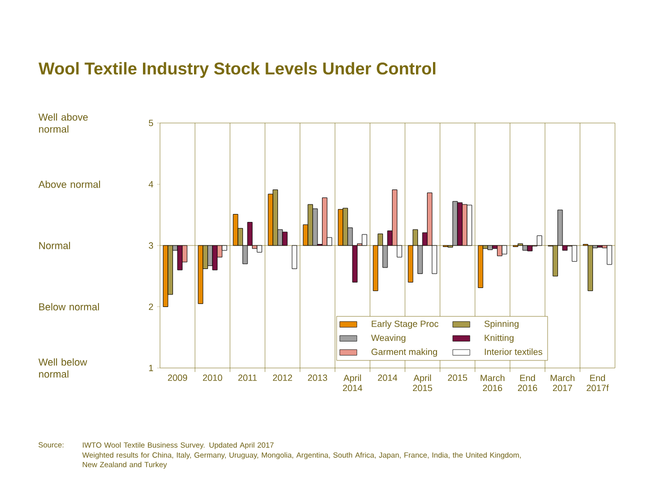 This screenshot has width=647, height=489. Describe the element at coordinates (499, 338) in the screenshot. I see `legend-label: Knitting` at that location.